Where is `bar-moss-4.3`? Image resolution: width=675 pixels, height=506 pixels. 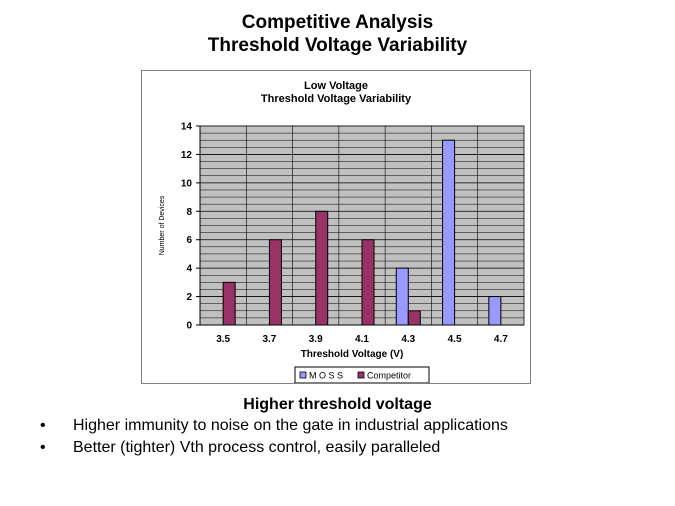
bar-moss-4.3 is located at coordinates (402, 296).